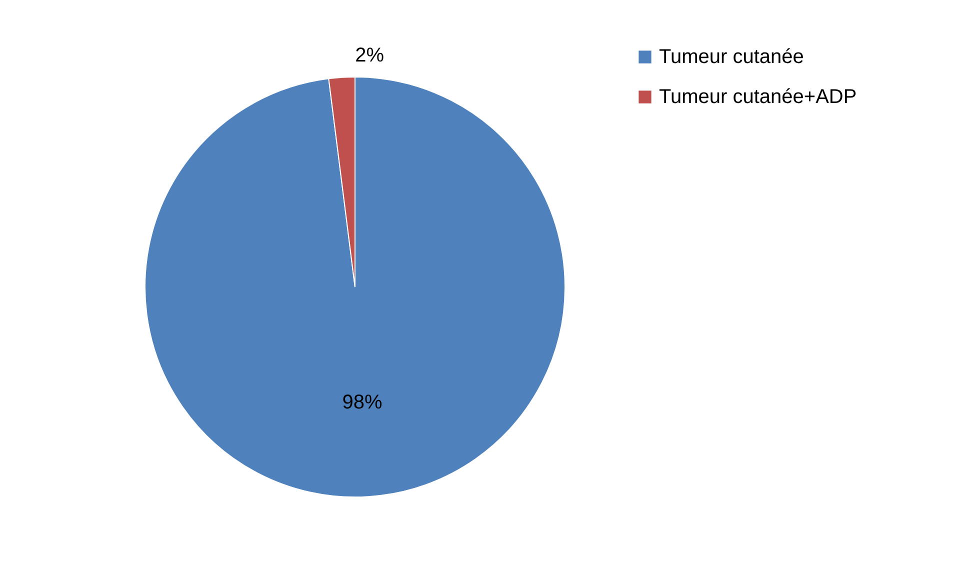 This screenshot has width=965, height=584. Describe the element at coordinates (731, 57) in the screenshot. I see `legend-label: Tumeur cutanée` at that location.